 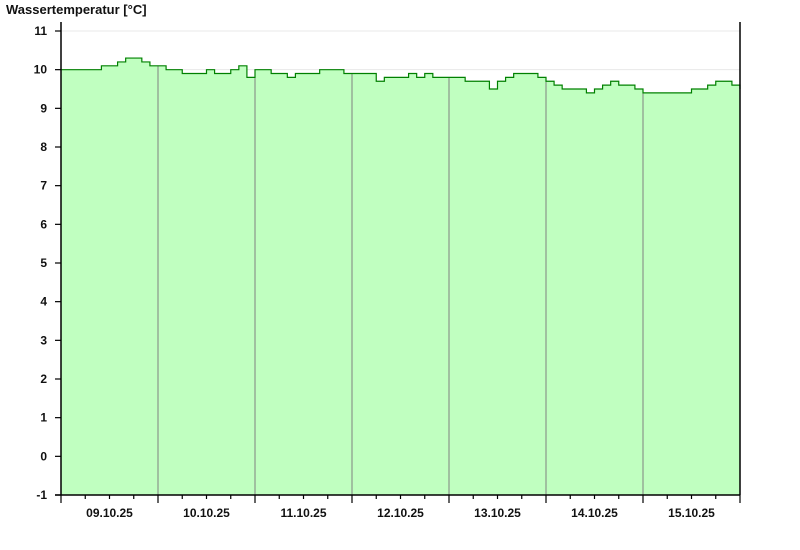 I want to click on x-tick-label: 09.10.25, so click(x=109, y=513).